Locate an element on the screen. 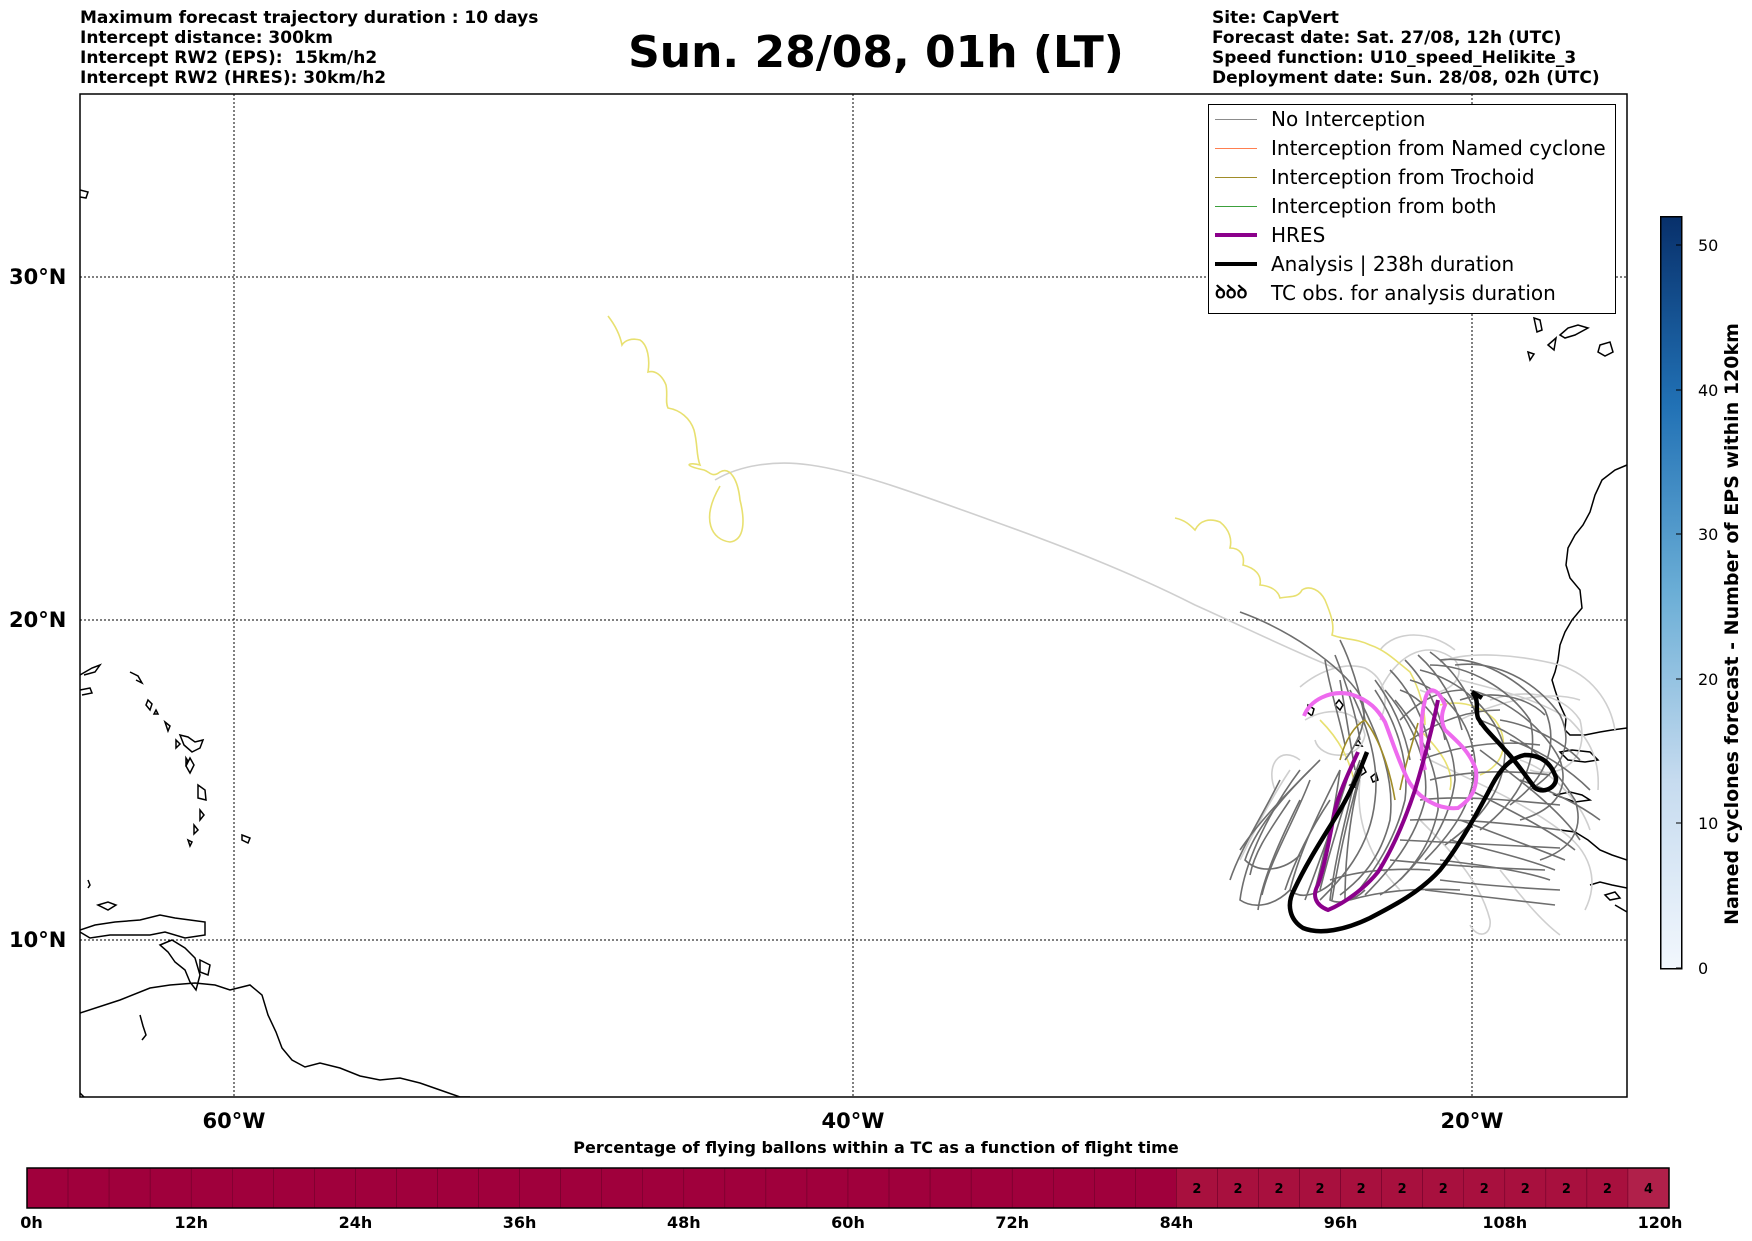 The image size is (1752, 1241). timebar-label: 84h is located at coordinates (1176, 1222).